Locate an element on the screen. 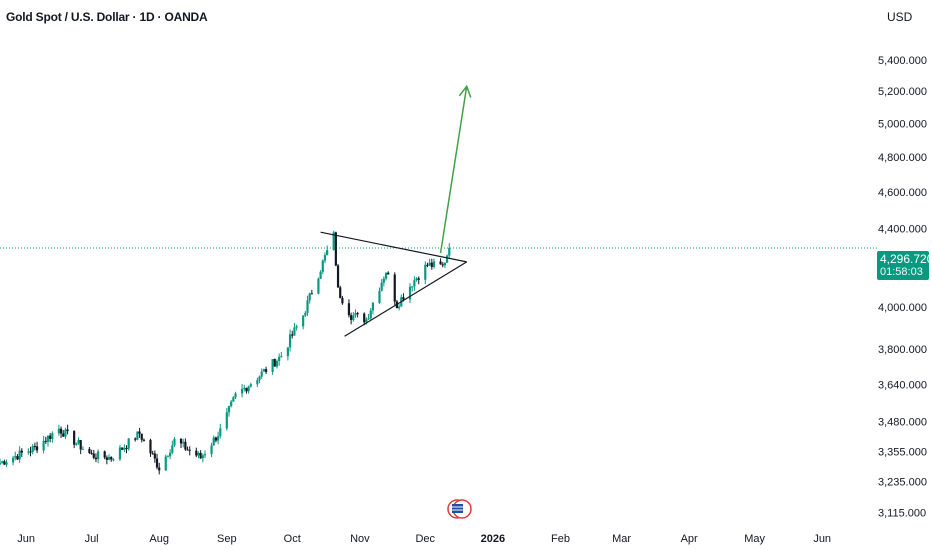 The height and width of the screenshot is (550, 932). currency-label: USD is located at coordinates (900, 17).